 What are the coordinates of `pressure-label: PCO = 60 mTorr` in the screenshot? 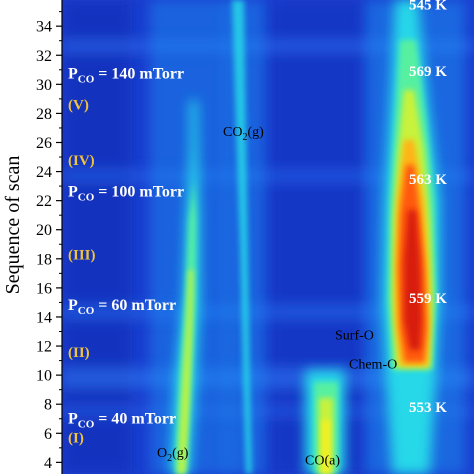 It's located at (122, 307).